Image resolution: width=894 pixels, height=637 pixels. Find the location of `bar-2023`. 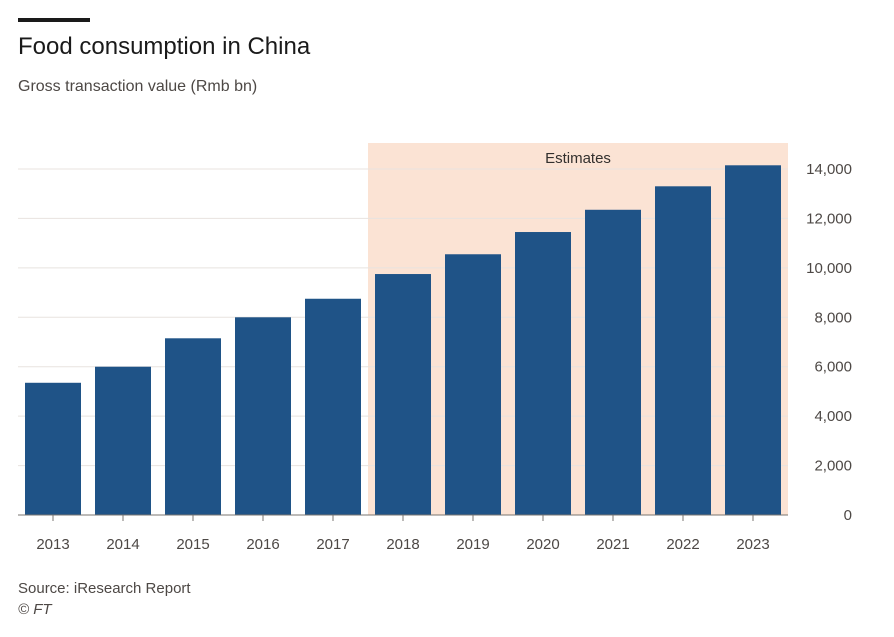

bar-2023 is located at coordinates (753, 340).